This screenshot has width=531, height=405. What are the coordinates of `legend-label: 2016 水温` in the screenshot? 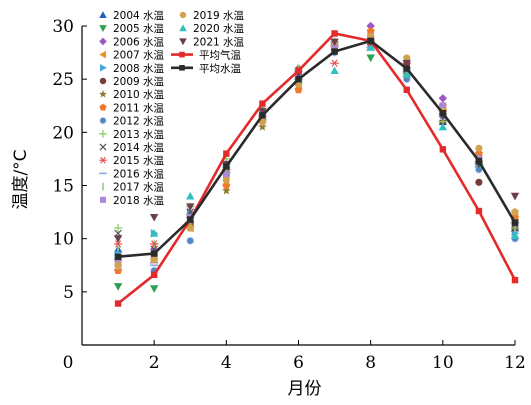 It's located at (139, 174).